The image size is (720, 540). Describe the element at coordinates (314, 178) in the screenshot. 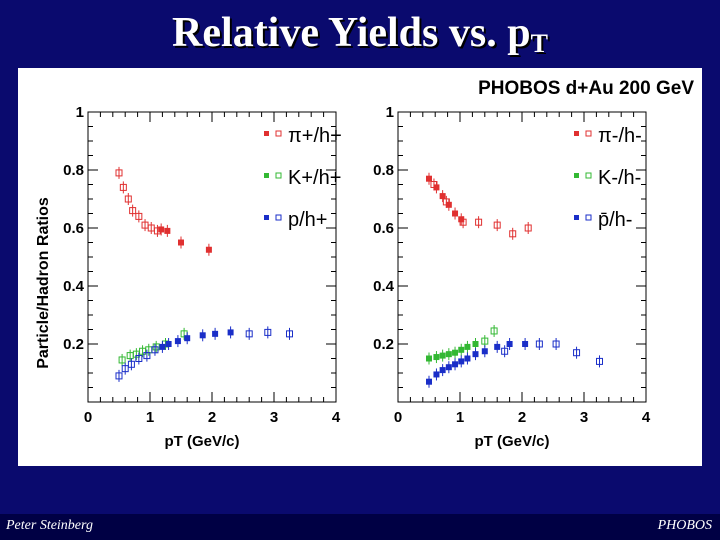

I see `legend-label: K+/h+` at that location.